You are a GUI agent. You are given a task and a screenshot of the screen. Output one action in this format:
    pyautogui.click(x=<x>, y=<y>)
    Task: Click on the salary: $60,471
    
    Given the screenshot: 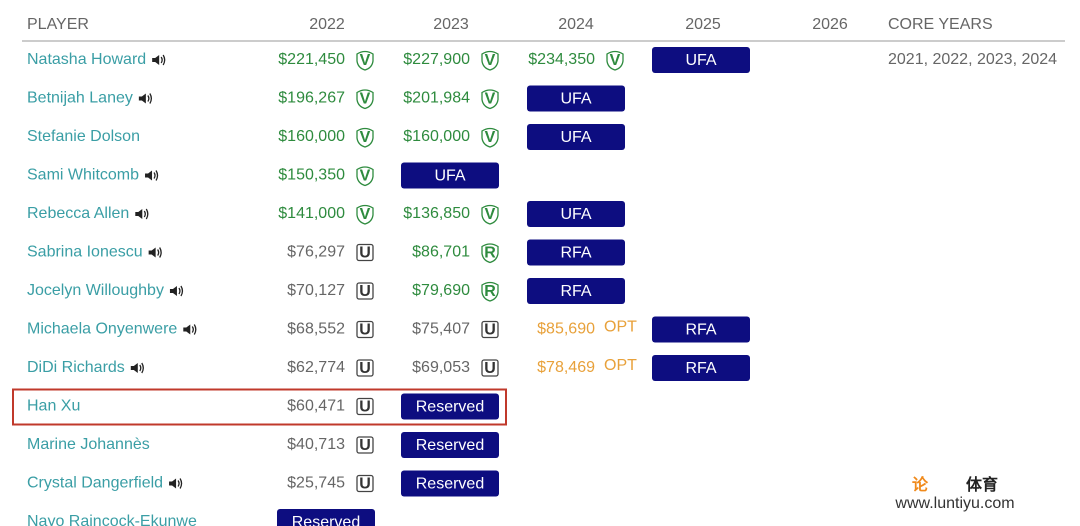 What is the action you would take?
    pyautogui.click(x=316, y=406)
    